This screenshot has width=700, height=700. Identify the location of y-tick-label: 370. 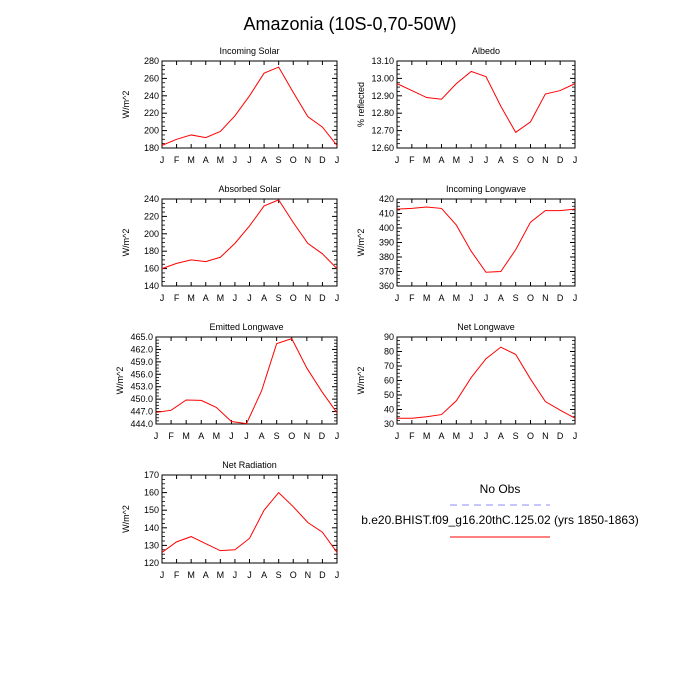
(386, 272).